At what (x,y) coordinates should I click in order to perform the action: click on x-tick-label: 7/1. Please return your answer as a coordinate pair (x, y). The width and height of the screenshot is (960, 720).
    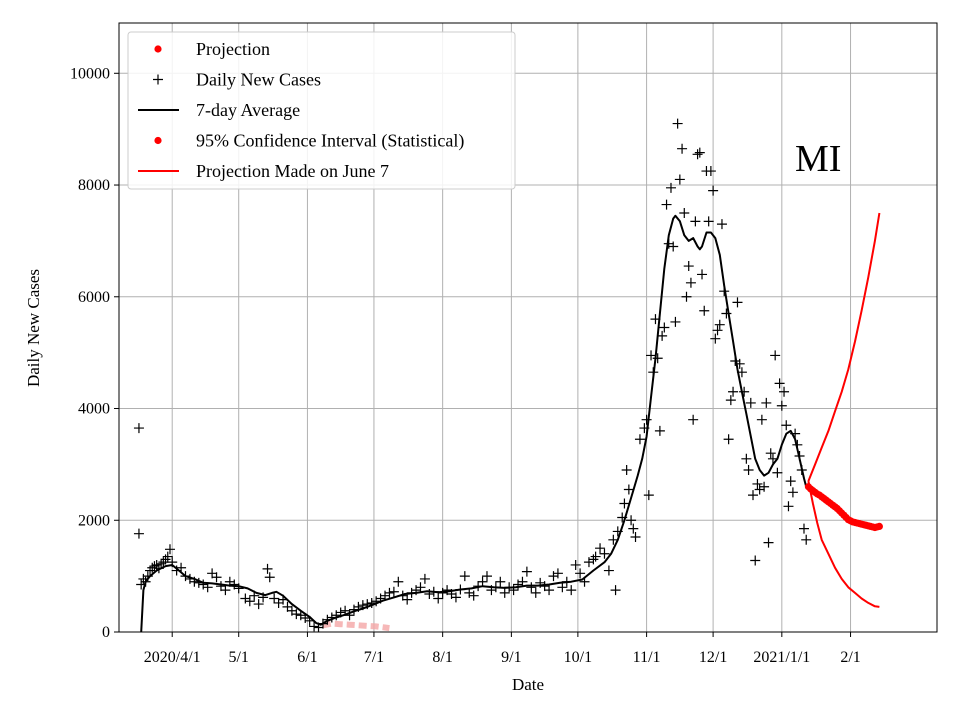
    Looking at the image, I should click on (374, 657).